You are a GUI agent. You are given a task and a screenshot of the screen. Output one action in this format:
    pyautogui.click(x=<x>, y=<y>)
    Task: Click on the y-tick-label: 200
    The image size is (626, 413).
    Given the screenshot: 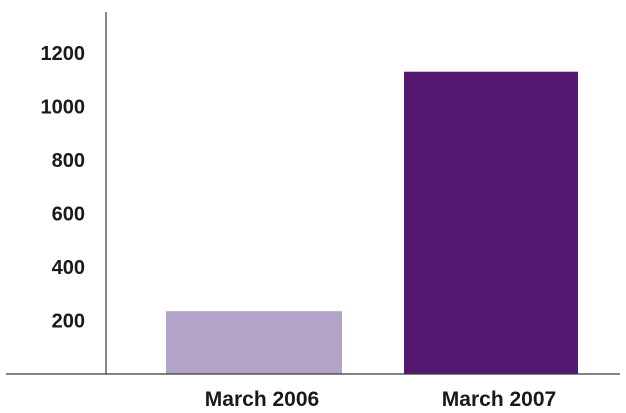 What is the action you would take?
    pyautogui.click(x=68, y=322)
    